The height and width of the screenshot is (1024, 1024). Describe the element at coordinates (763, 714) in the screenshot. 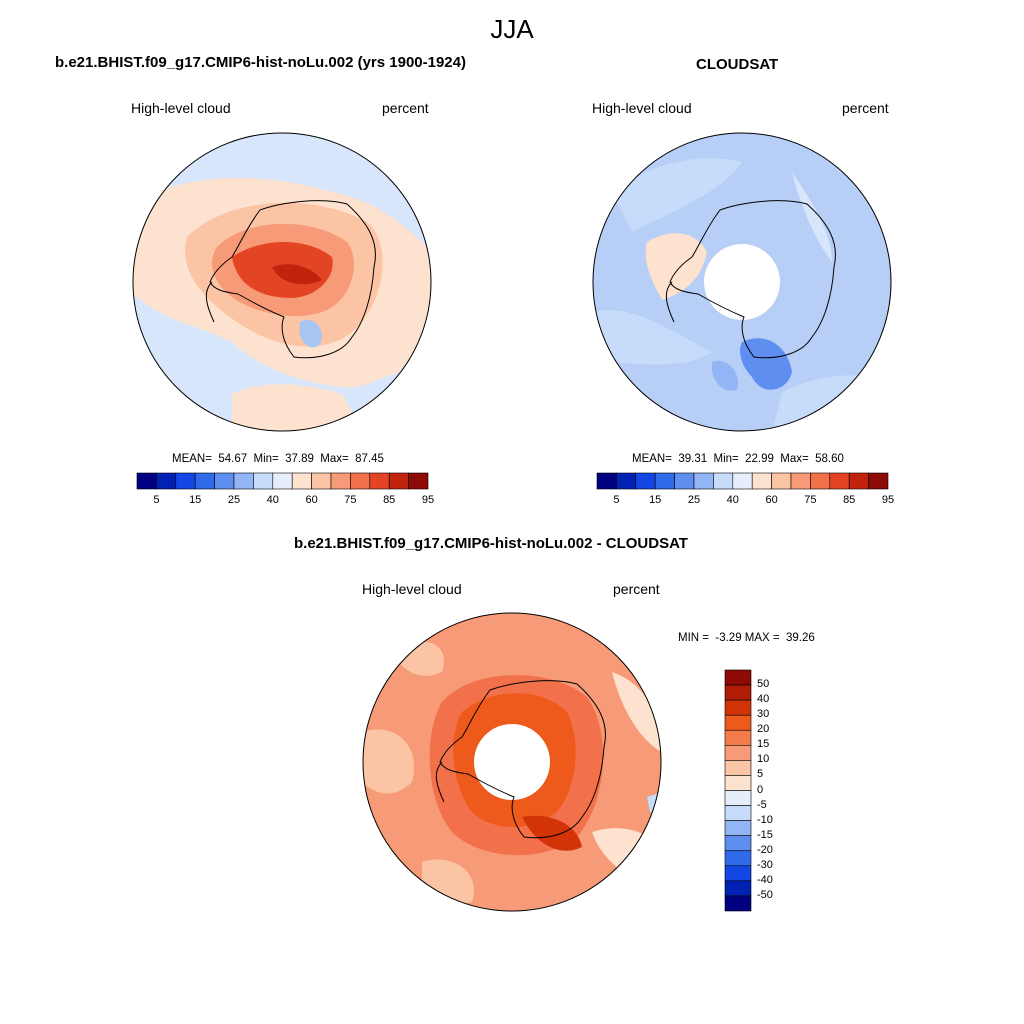

I see `diff-colorbar-tick-label: 30` at that location.